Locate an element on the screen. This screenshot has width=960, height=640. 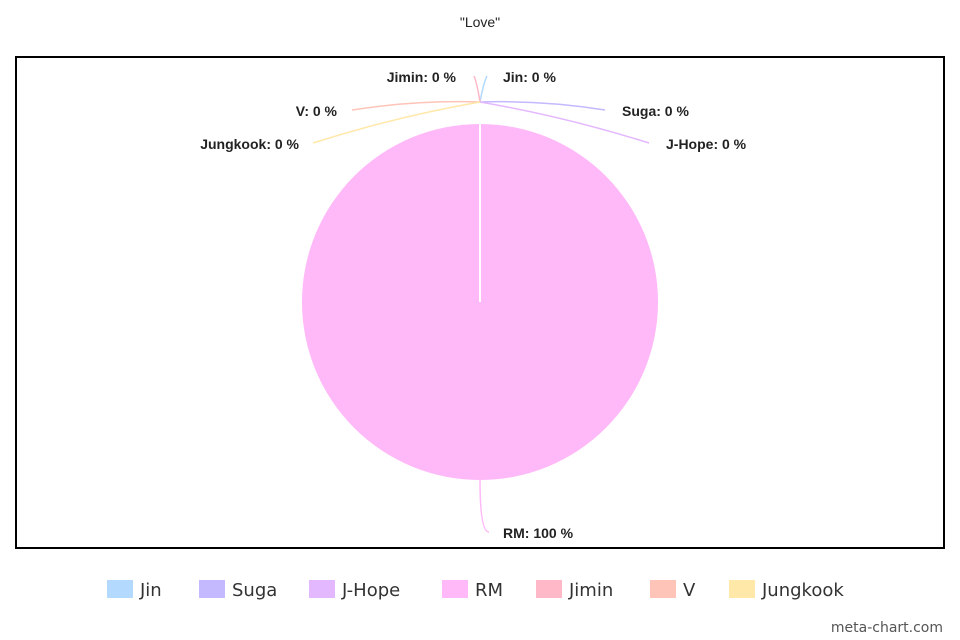
legend-item-jin: Jin is located at coordinates (134, 590).